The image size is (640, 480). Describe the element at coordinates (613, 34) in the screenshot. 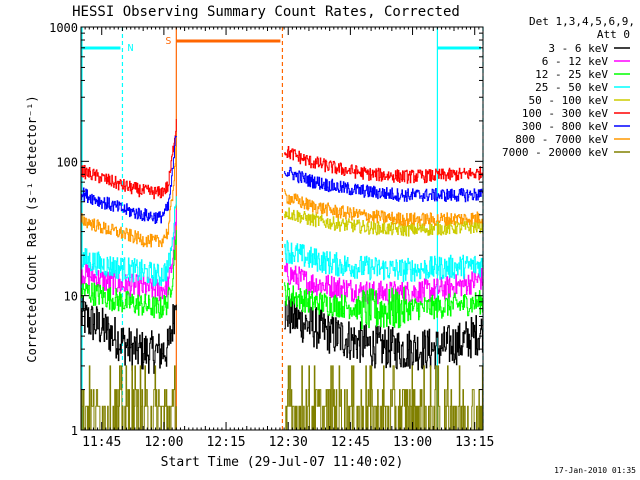

I see `legend-header-att: Att 0` at that location.